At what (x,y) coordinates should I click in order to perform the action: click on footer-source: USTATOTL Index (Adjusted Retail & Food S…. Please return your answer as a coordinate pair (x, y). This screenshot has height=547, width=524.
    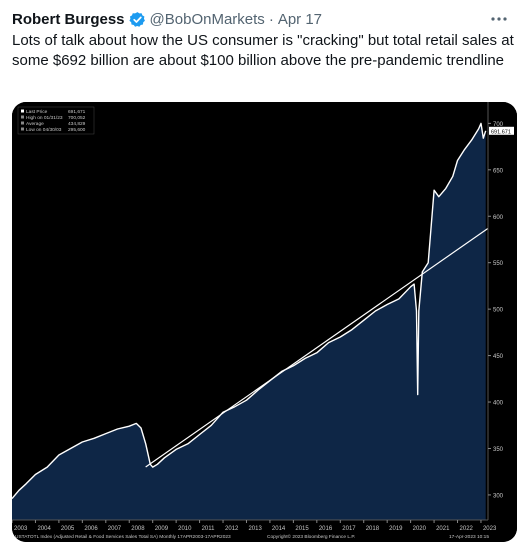
    Looking at the image, I should click on (123, 537).